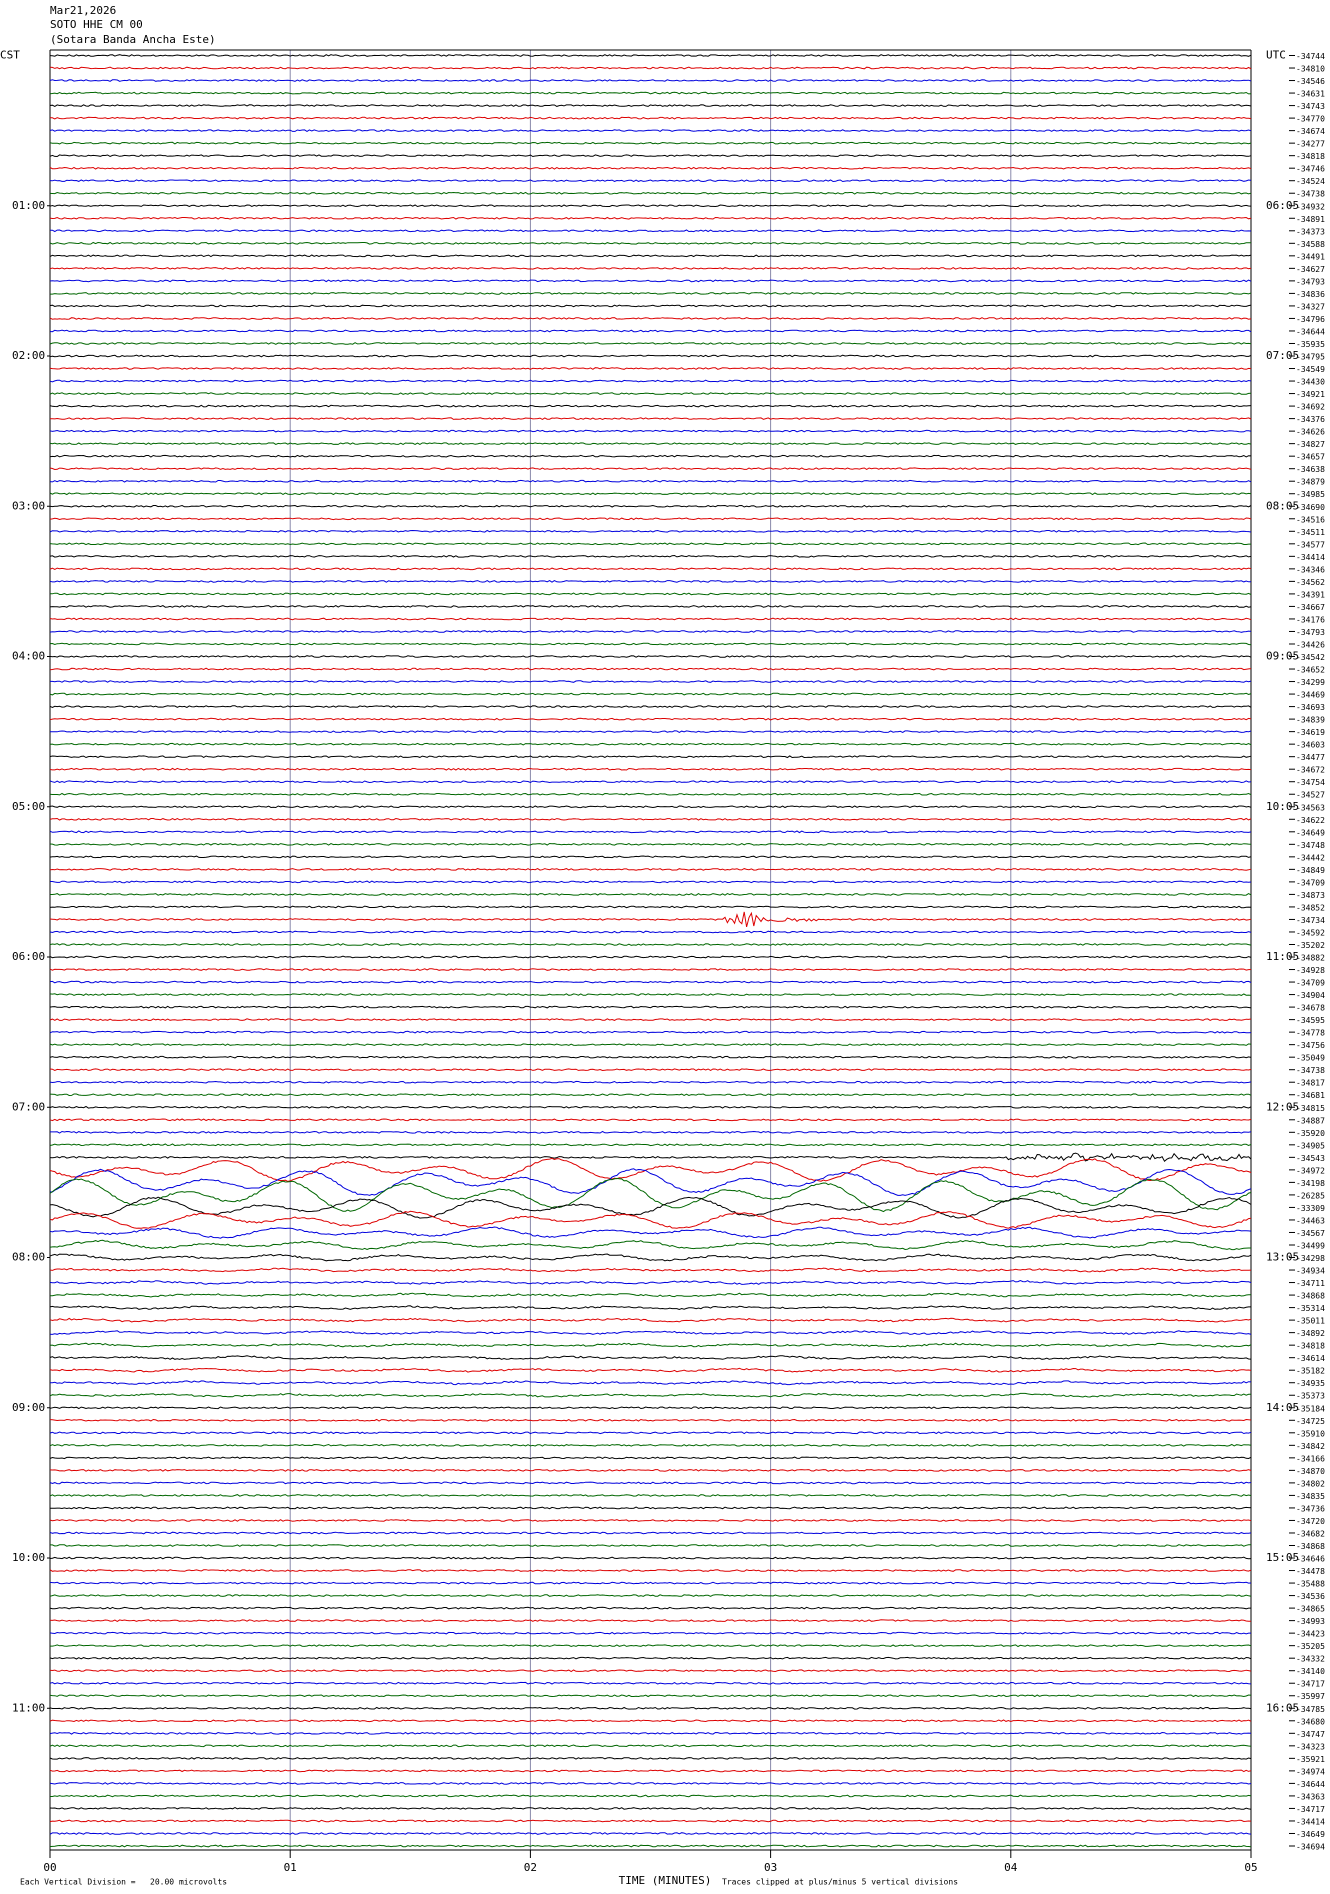 The height and width of the screenshot is (1894, 1330). I want to click on offset-label: -34363, so click(1310, 1796).